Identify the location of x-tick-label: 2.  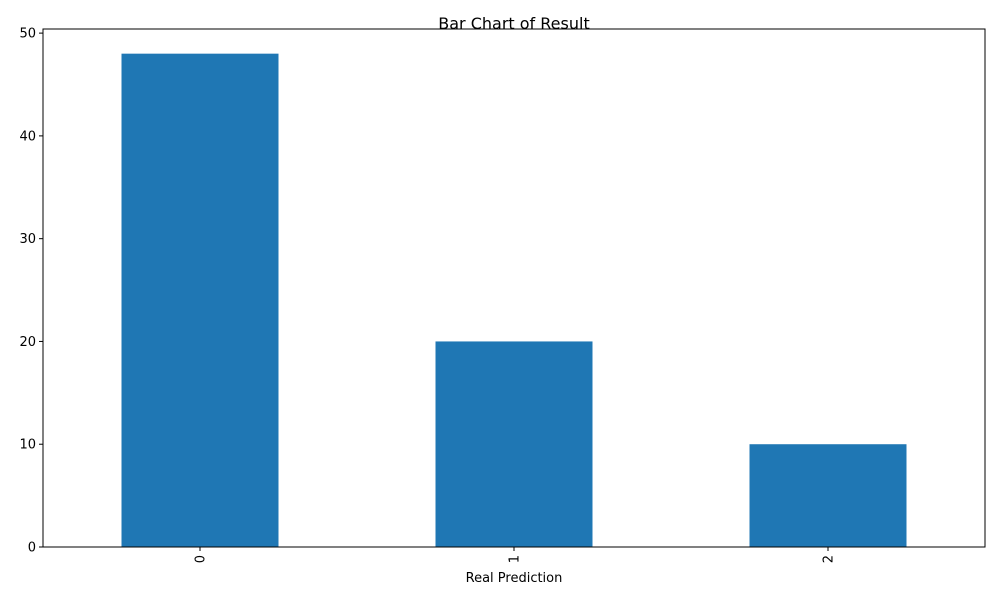
(829, 559).